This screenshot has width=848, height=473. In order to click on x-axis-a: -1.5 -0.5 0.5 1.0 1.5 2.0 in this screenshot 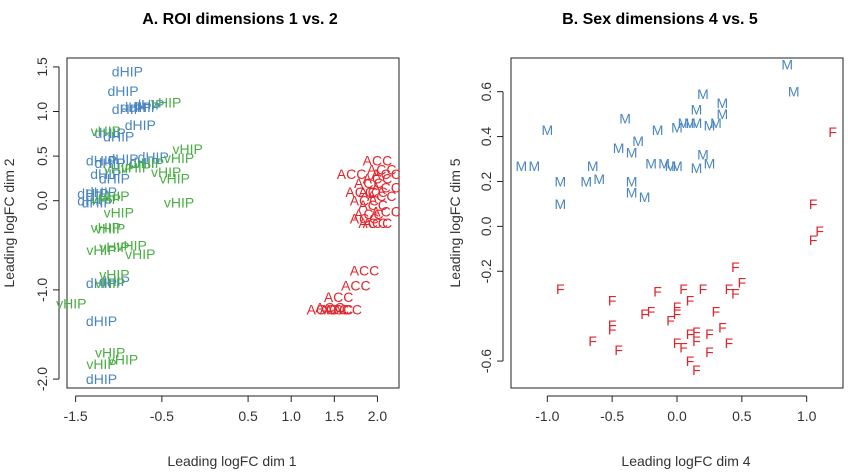, I will do `click(225, 409)`.